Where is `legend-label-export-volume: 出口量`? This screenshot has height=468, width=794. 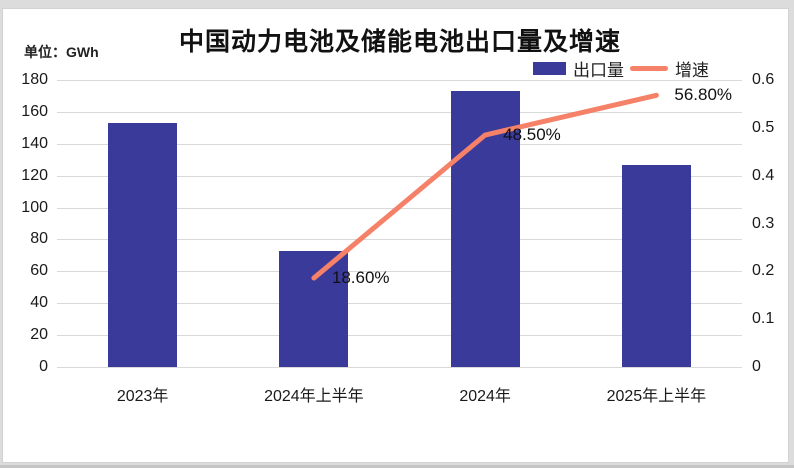 legend-label-export-volume: 出口量 is located at coordinates (598, 70).